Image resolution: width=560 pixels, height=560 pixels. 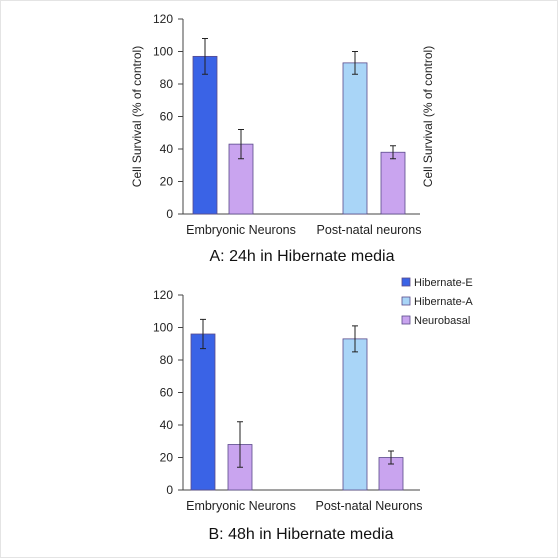 I want to click on chart1-category-label: Post-natal neurons, so click(x=369, y=230).